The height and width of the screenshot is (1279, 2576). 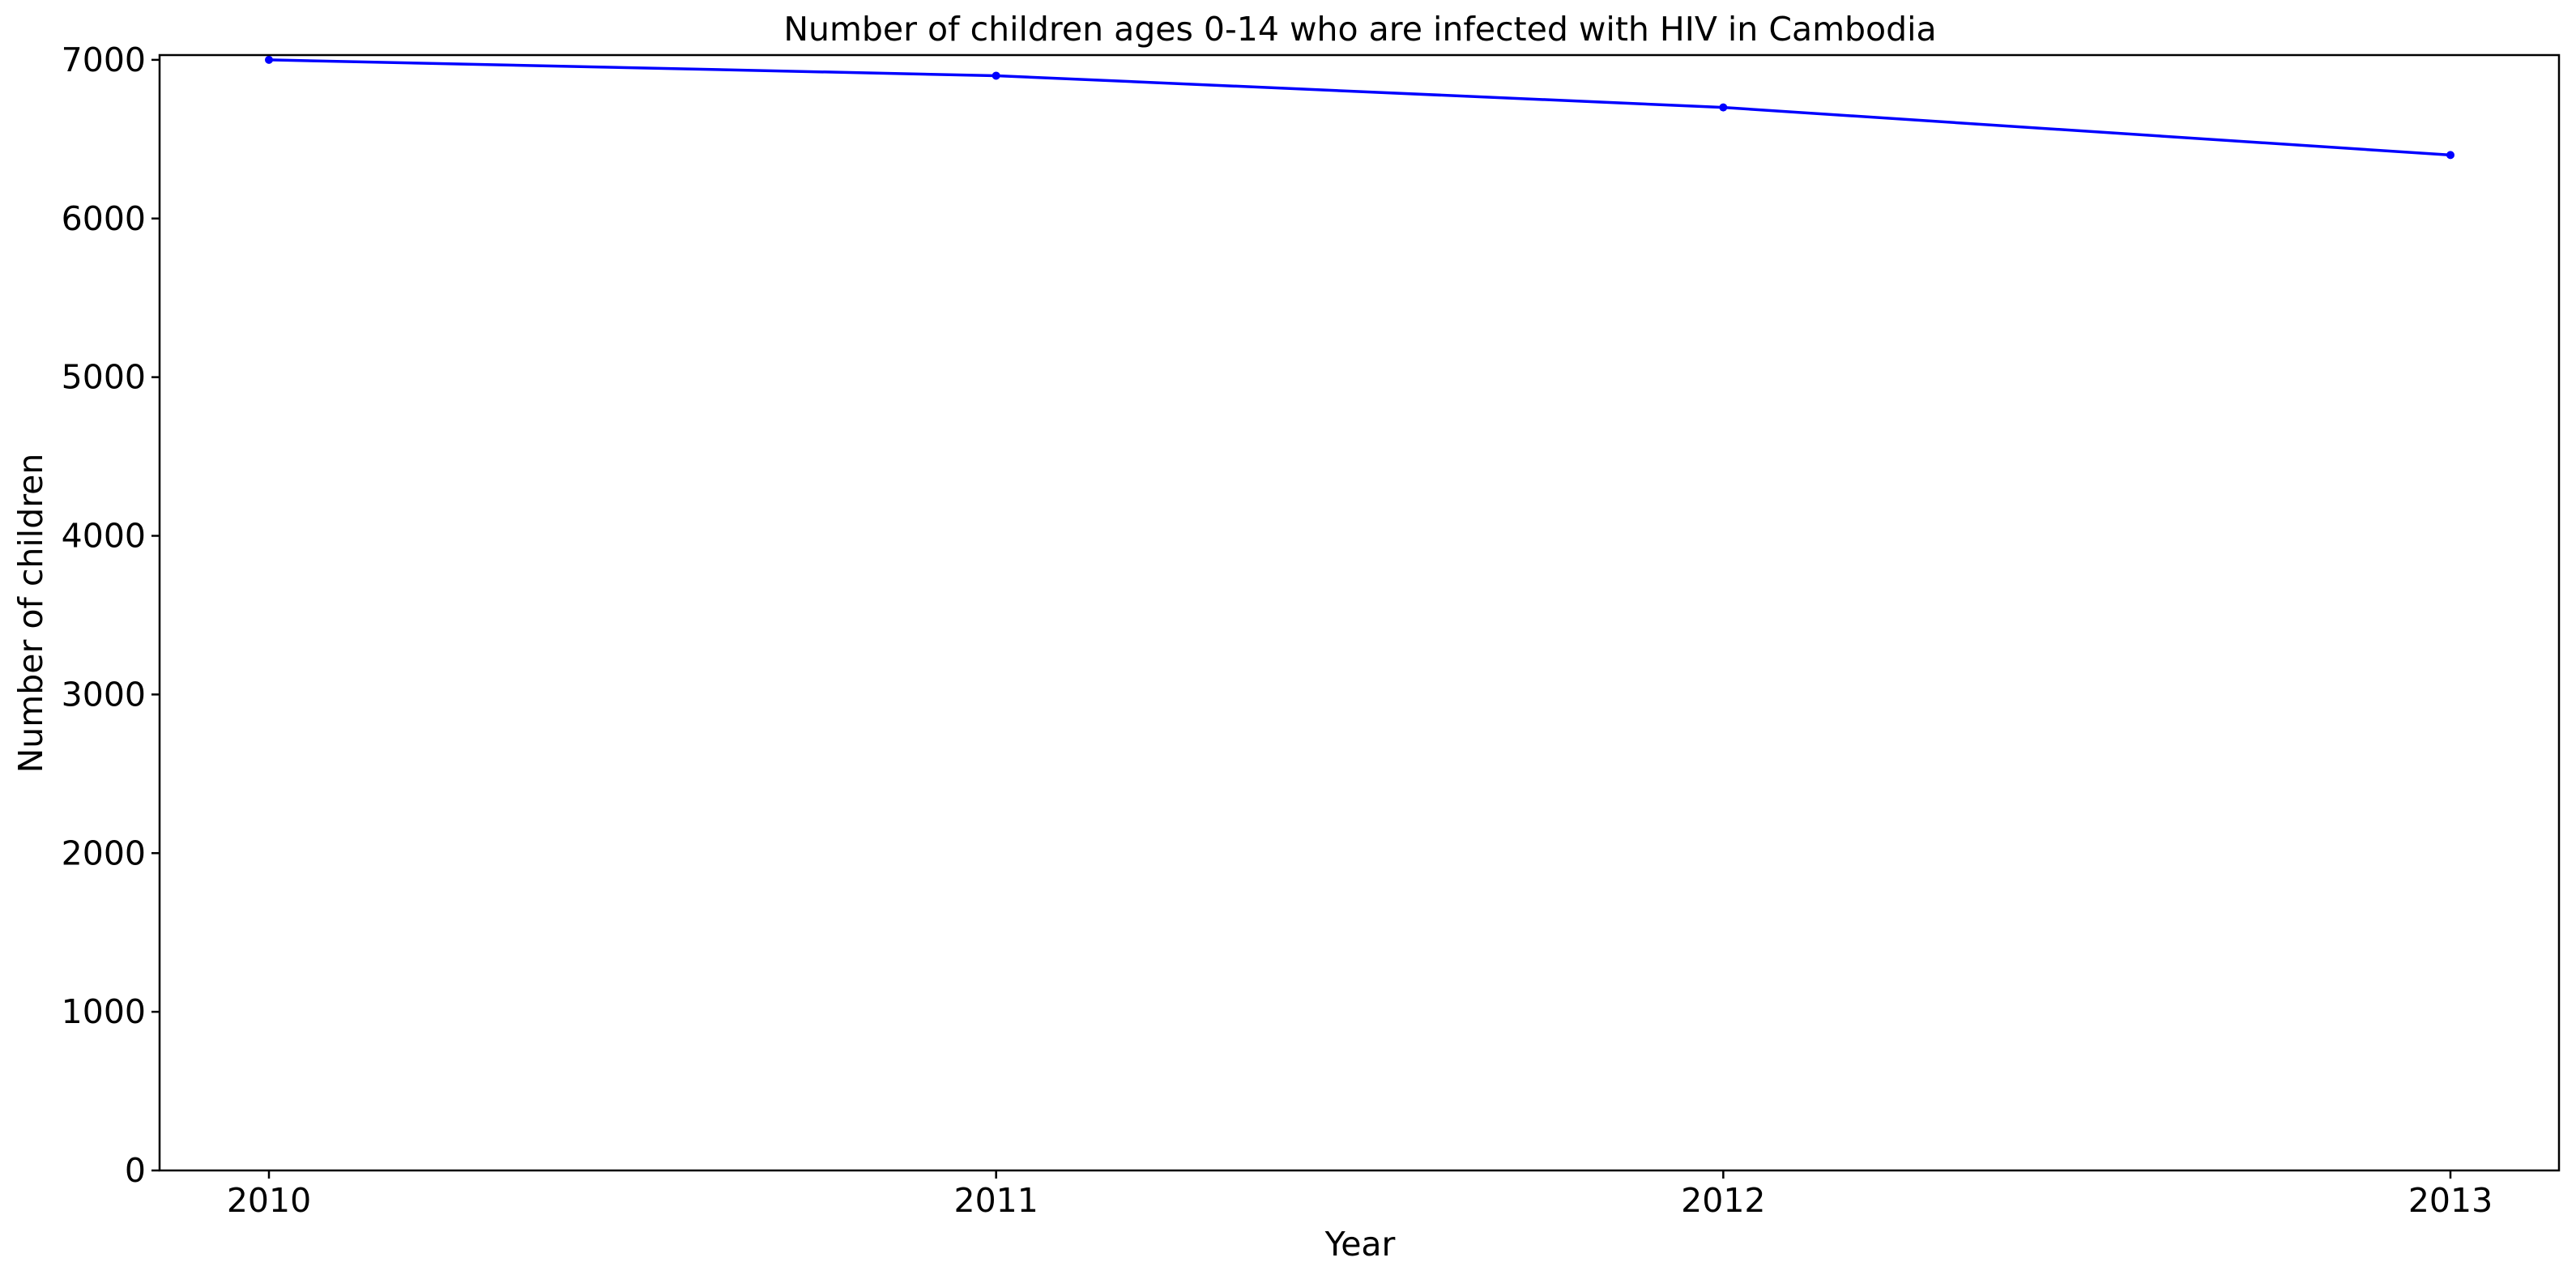 I want to click on x-tick-label: 2013, so click(x=2450, y=1200).